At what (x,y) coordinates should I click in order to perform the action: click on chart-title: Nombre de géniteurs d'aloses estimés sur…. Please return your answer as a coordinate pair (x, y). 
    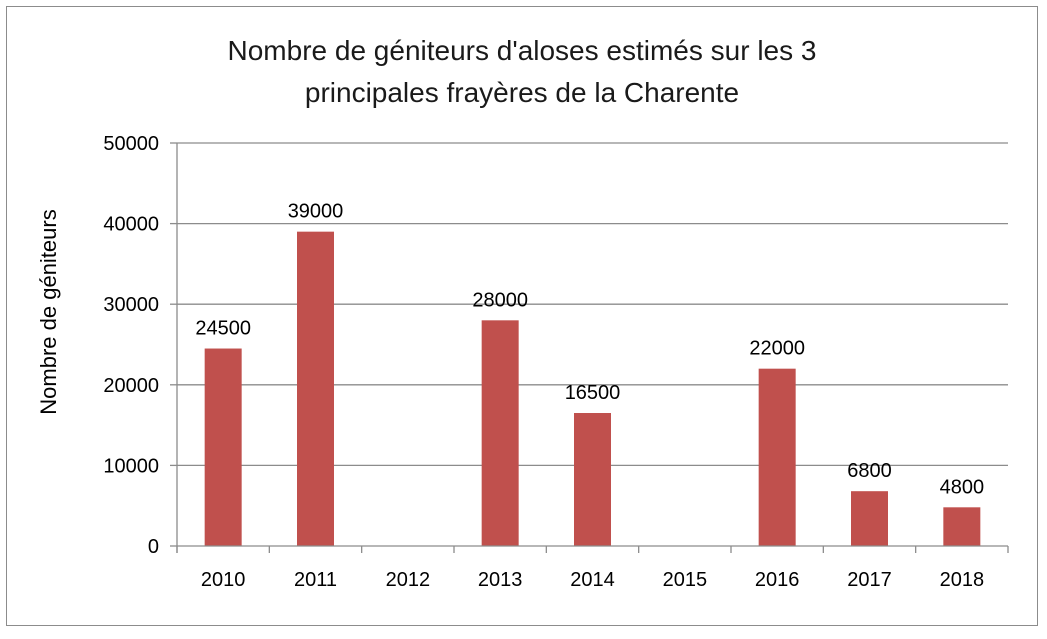
    Looking at the image, I should click on (522, 72).